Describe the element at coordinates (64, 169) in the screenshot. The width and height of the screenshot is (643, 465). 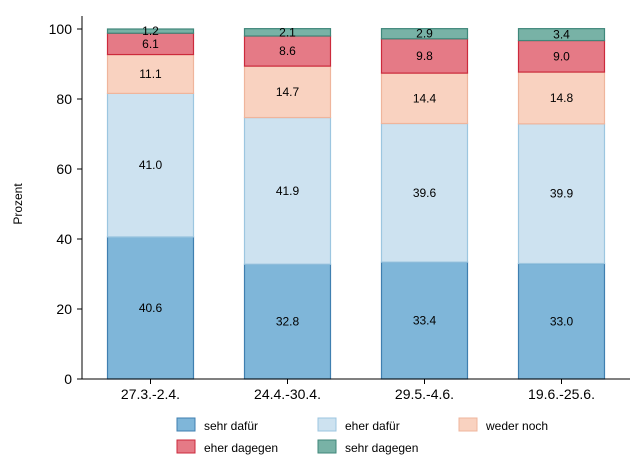
I see `y-tick-label: 60` at that location.